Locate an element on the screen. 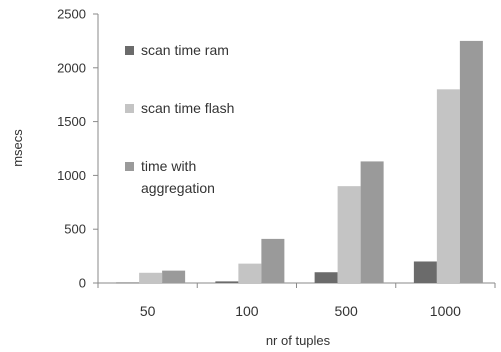 This screenshot has height=352, width=501. legend-label: scan time ram is located at coordinates (185, 50).